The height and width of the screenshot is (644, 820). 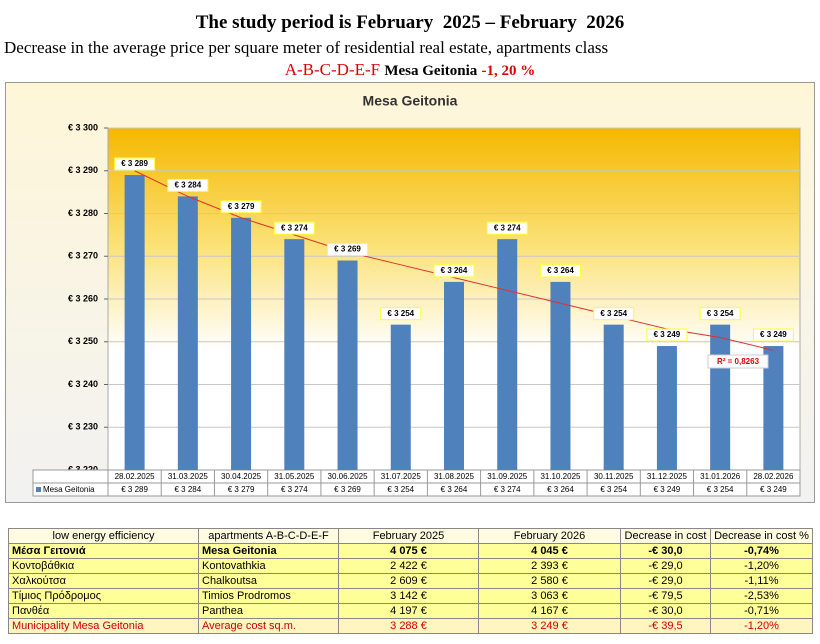 I want to click on table-cell: 2 422 €, so click(x=408, y=566).